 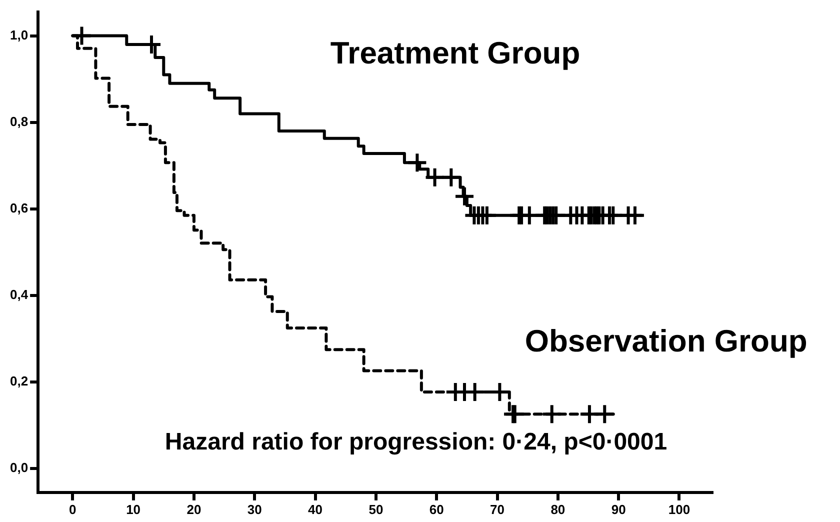 I want to click on y-tick-label: 0,4, so click(x=19, y=294).